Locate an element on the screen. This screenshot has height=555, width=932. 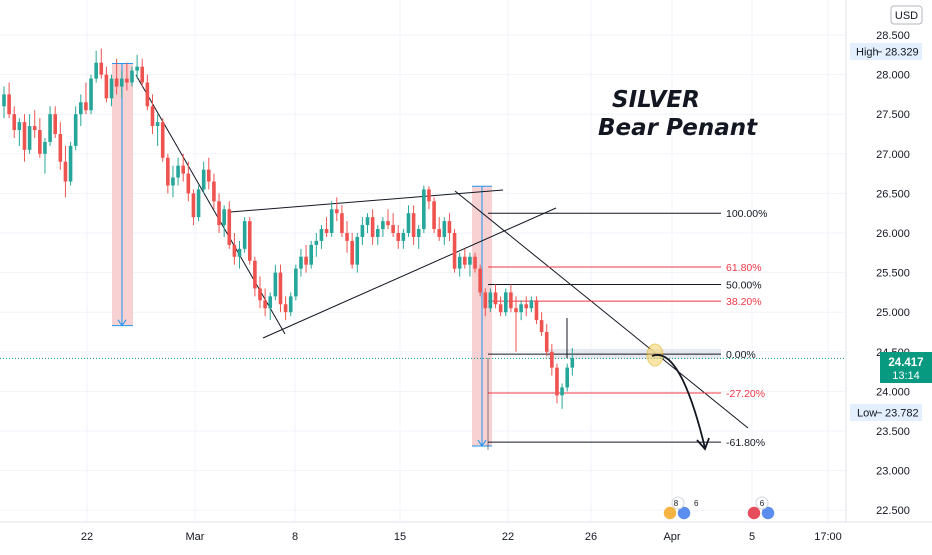
currency-badge is located at coordinates (906, 15).